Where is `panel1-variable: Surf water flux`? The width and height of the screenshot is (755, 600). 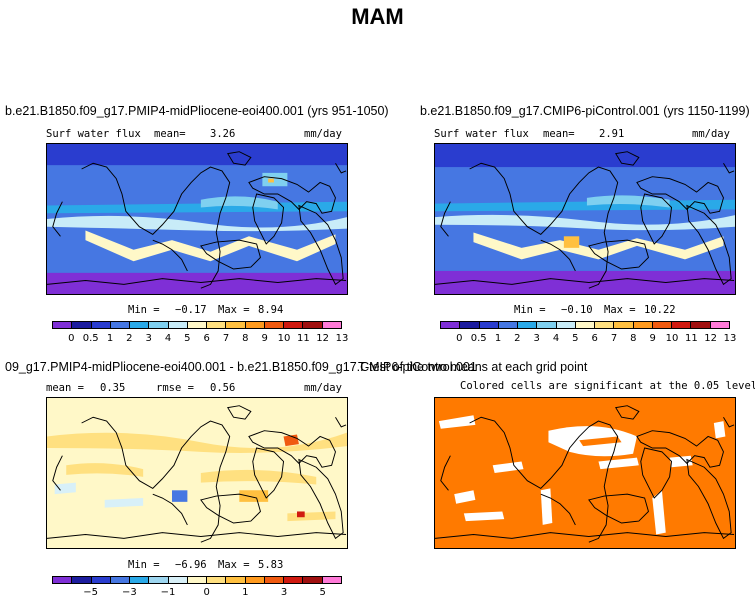 panel1-variable: Surf water flux is located at coordinates (93, 134).